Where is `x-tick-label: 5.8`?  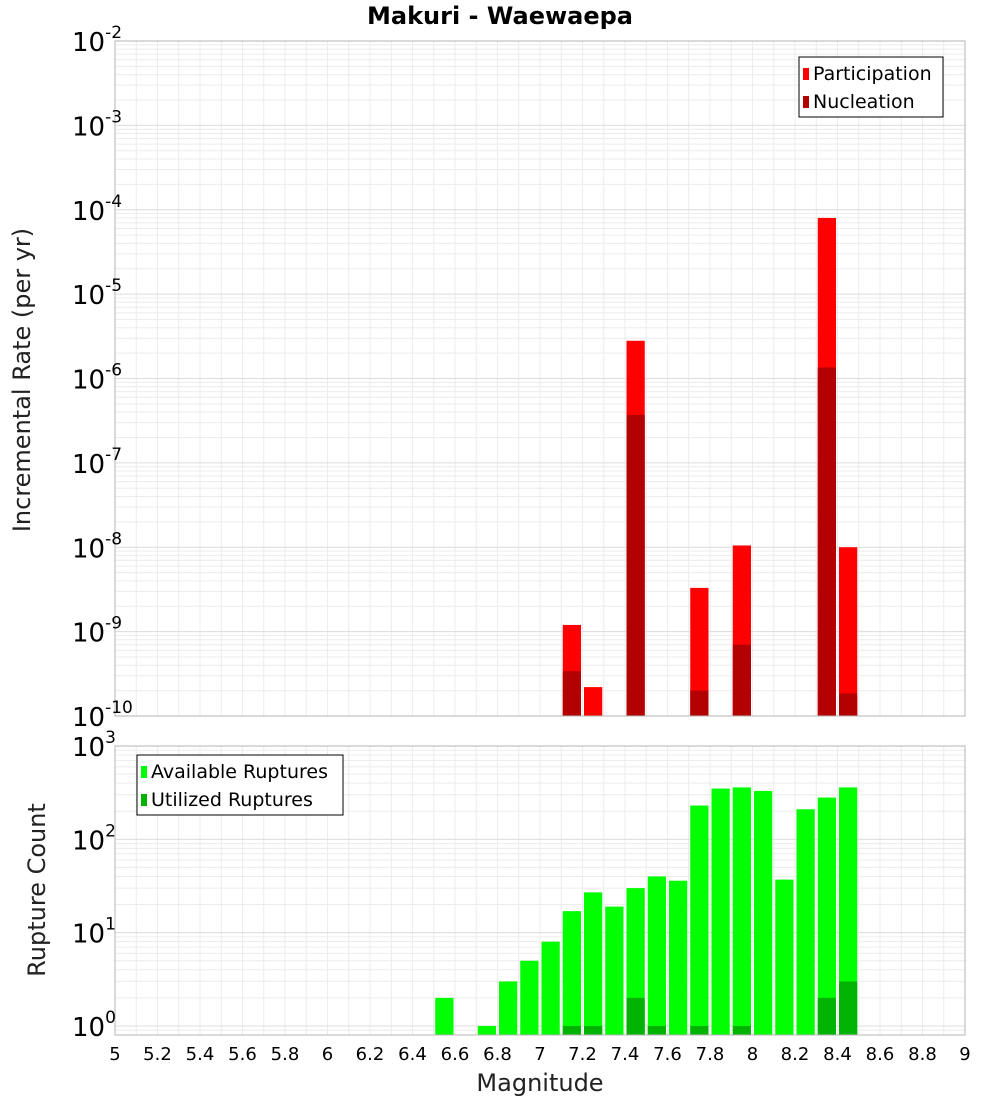 x-tick-label: 5.8 is located at coordinates (285, 1054).